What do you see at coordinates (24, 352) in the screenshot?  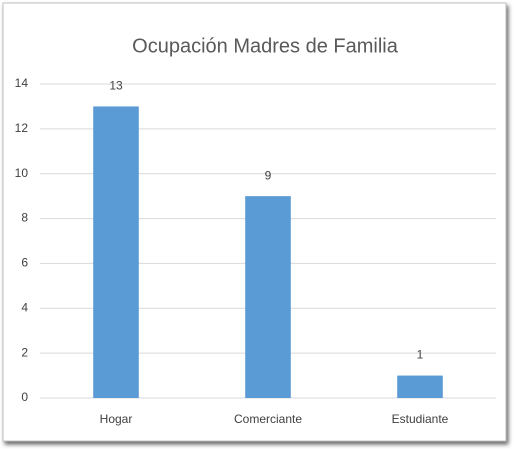 I see `y-tick-label: 2` at bounding box center [24, 352].